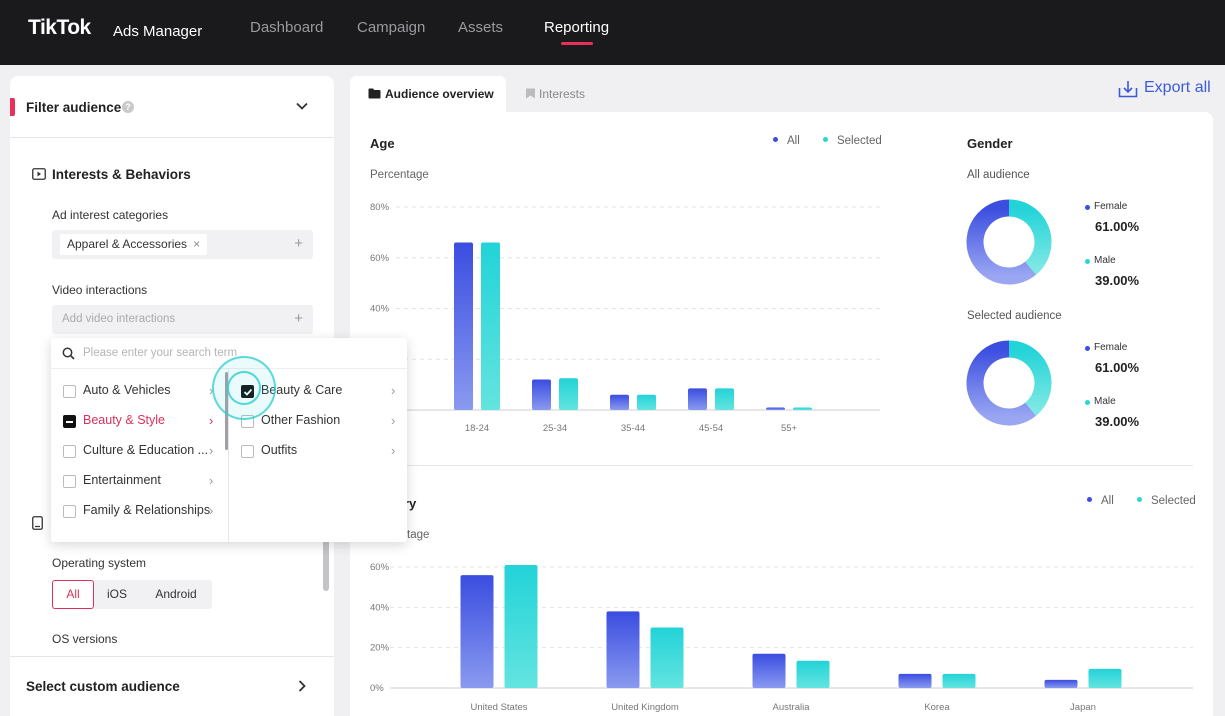 This screenshot has width=1225, height=716. Describe the element at coordinates (176, 594) in the screenshot. I see `os-android-option: Android` at that location.